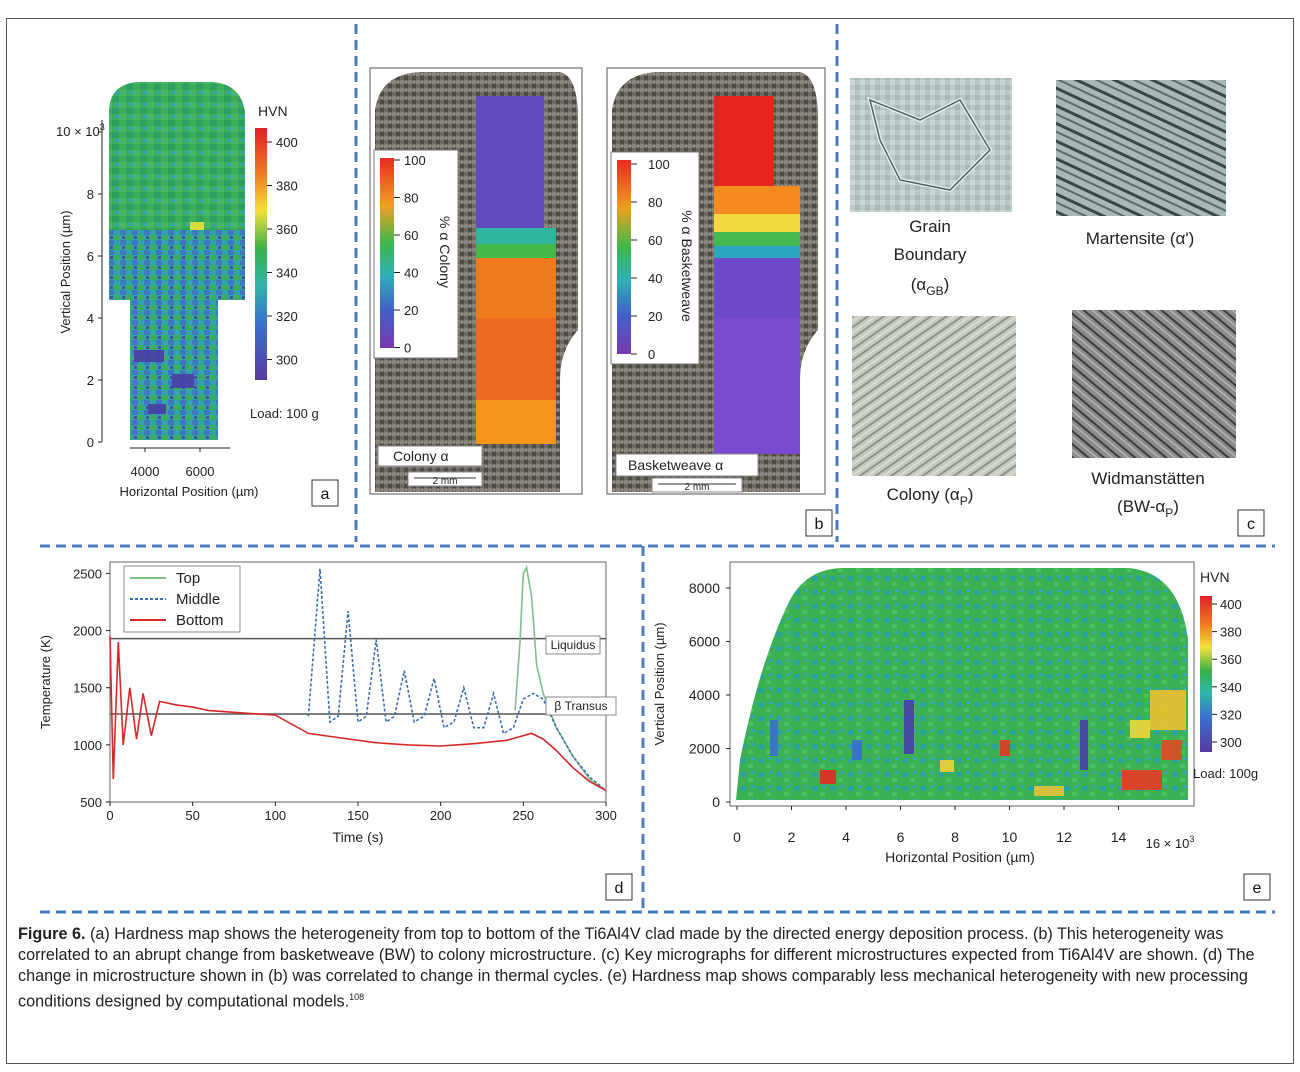 This screenshot has width=1300, height=1072. Describe the element at coordinates (275, 815) in the screenshot. I see `x-tick-d: 100` at that location.